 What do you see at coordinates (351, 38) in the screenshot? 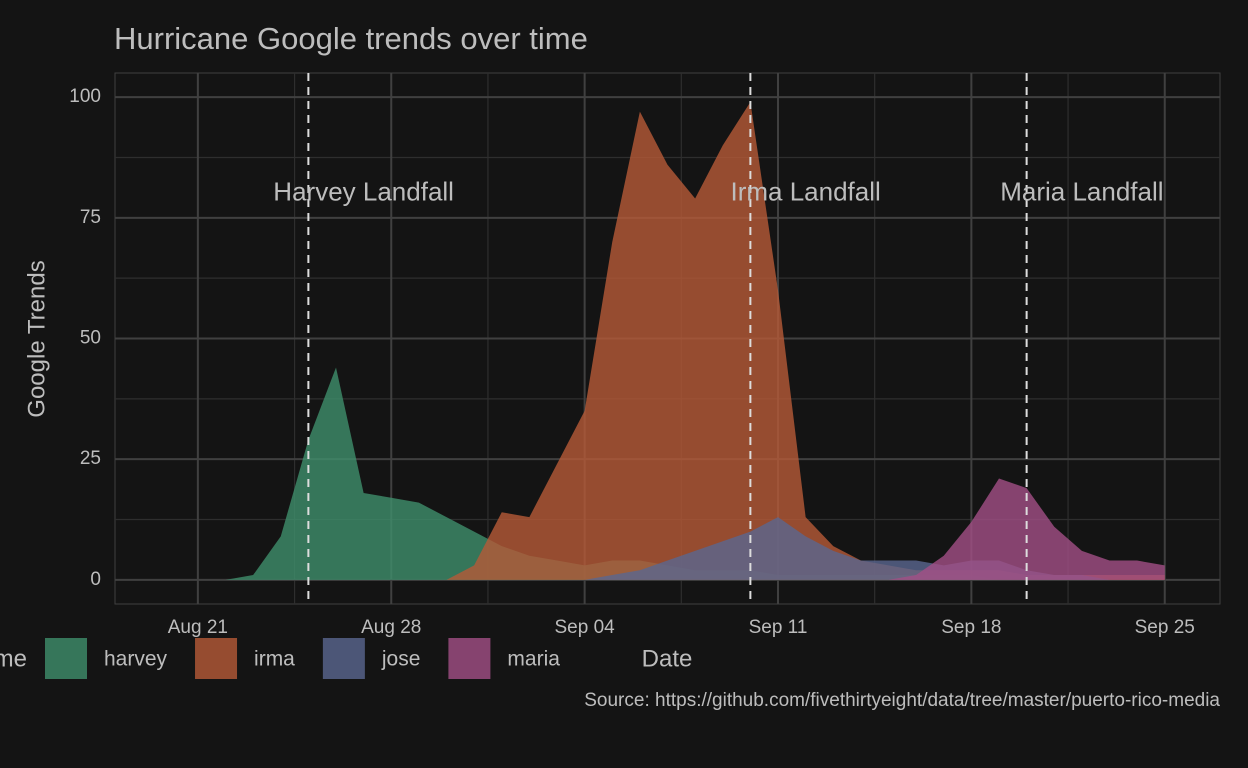
I see `chart-title: Hurricane Google trends over time` at bounding box center [351, 38].